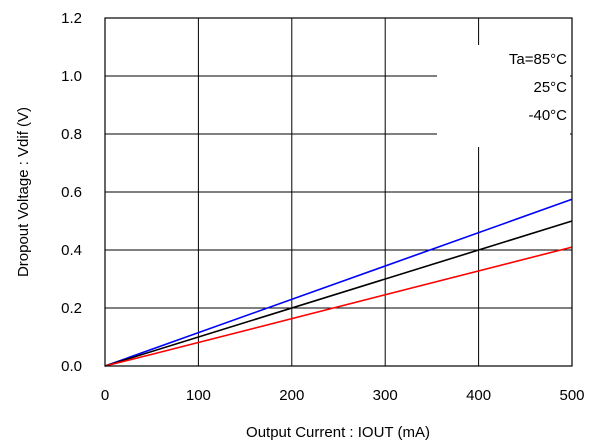  What do you see at coordinates (478, 395) in the screenshot?
I see `x-tick-label: 400` at bounding box center [478, 395].